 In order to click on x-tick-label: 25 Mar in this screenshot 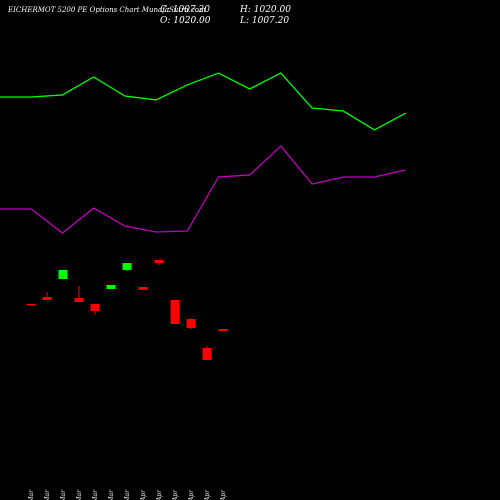, I will do `click(95, 494)`.